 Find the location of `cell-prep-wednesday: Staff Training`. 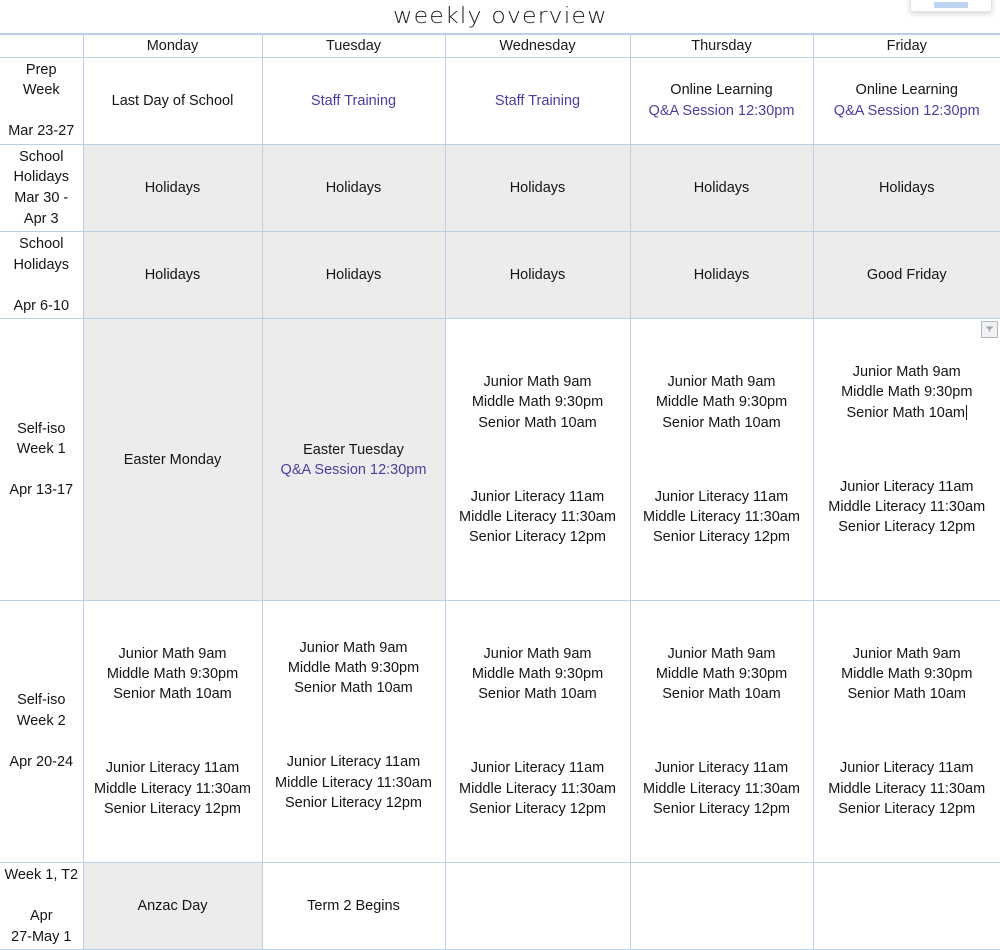

cell-prep-wednesday: Staff Training is located at coordinates (538, 101).